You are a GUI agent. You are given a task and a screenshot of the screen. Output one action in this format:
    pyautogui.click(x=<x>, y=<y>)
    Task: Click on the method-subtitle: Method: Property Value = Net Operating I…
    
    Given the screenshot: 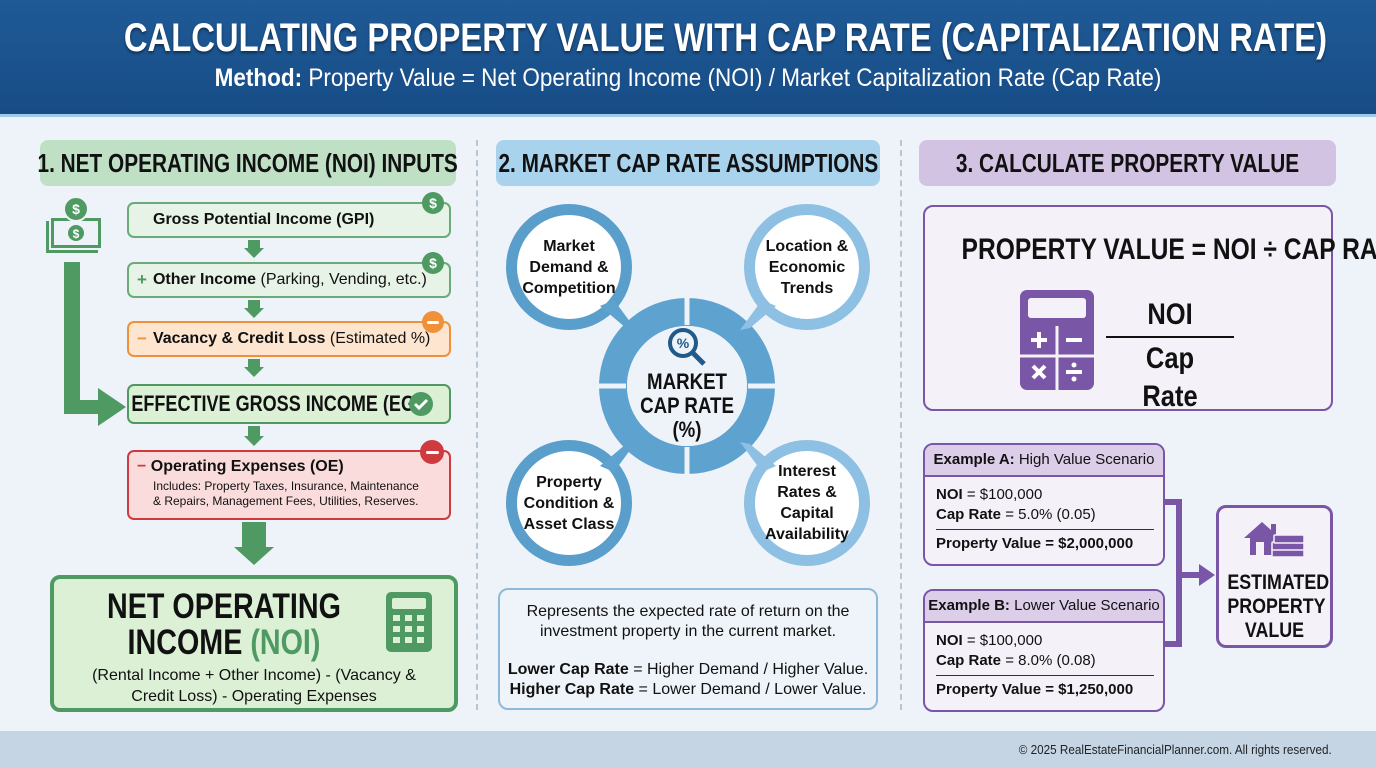 What is the action you would take?
    pyautogui.click(x=688, y=78)
    